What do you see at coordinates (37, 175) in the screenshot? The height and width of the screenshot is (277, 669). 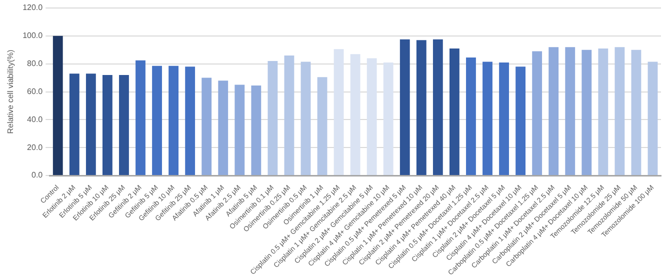 I see `y-tick-label: 0.0` at bounding box center [37, 175].